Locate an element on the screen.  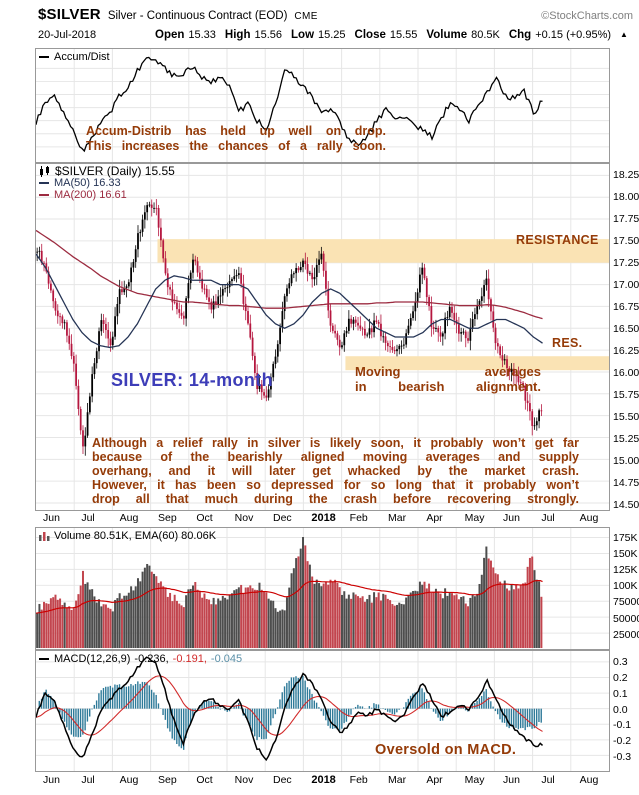
quote-label: Volume is located at coordinates (447, 35).